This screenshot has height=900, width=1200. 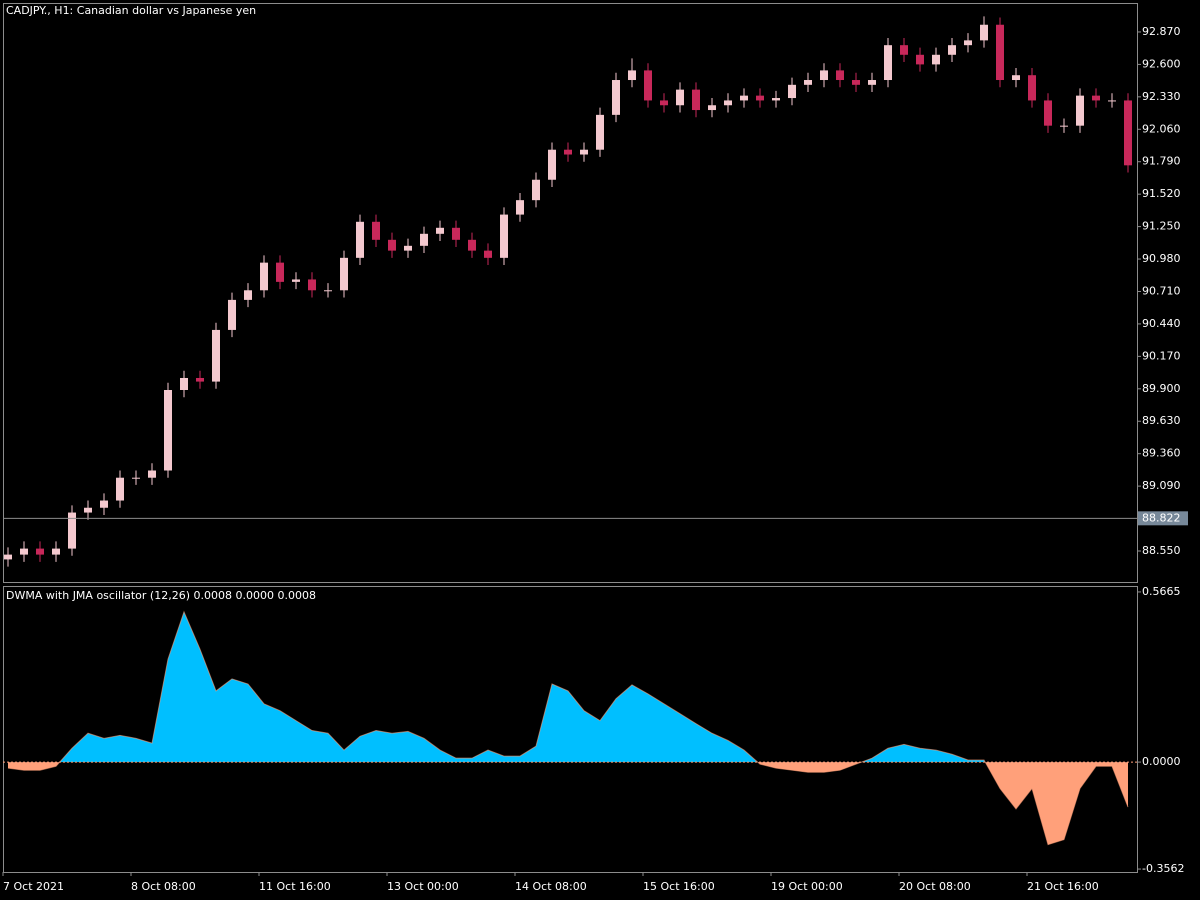 What do you see at coordinates (679, 886) in the screenshot?
I see `x-tick-label: 15 Oct 16:00` at bounding box center [679, 886].